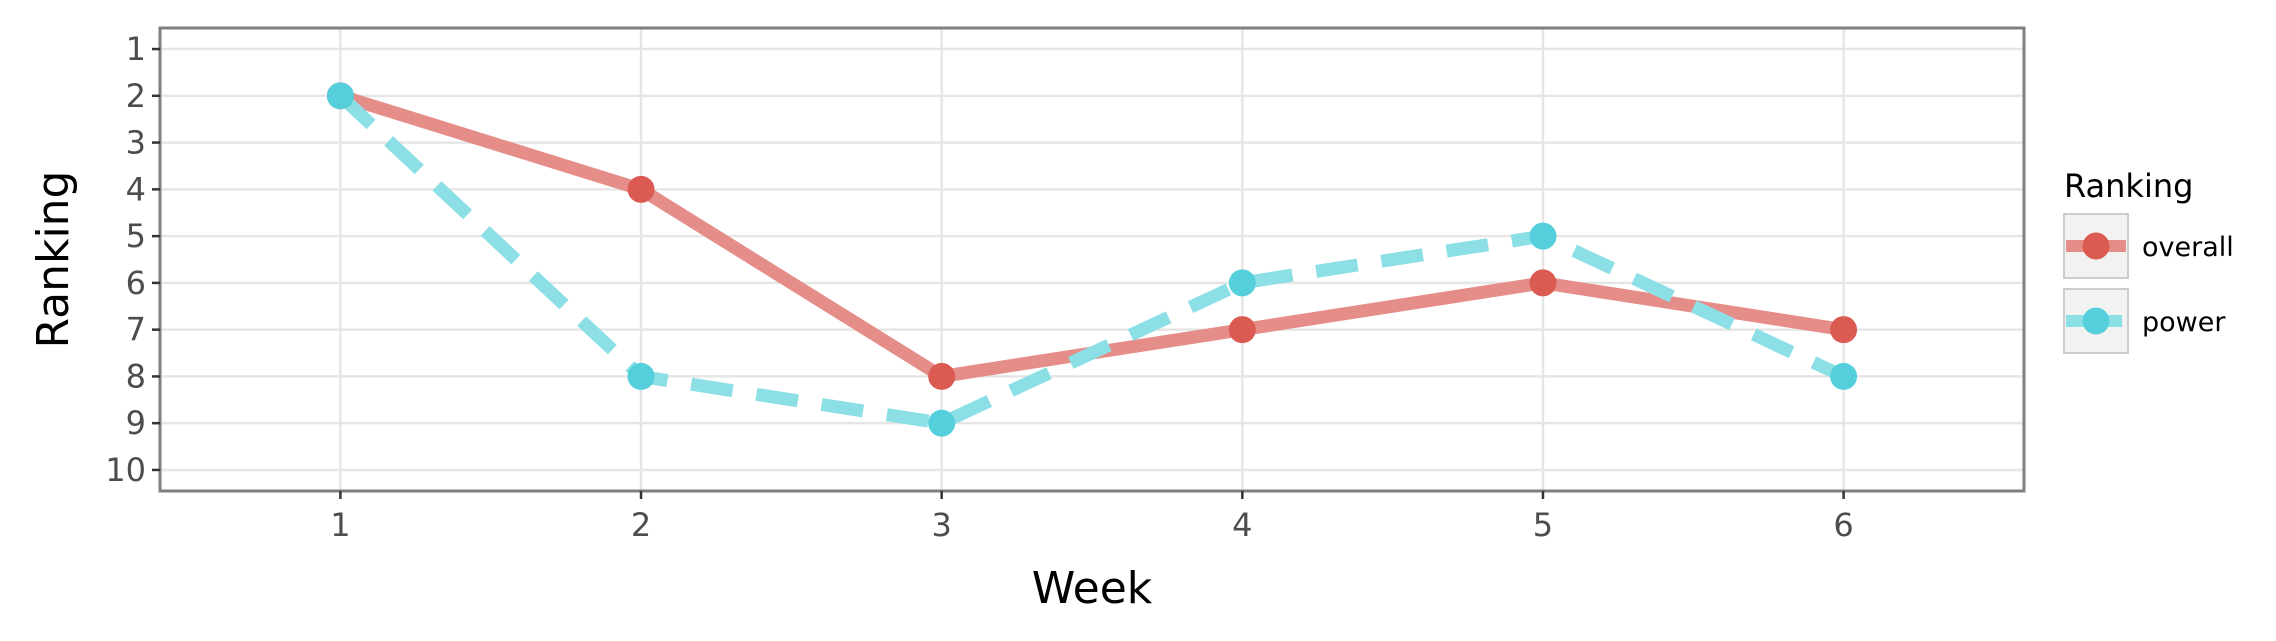 The image size is (2276, 641). I want to click on x-tick-label: 5, so click(1543, 525).